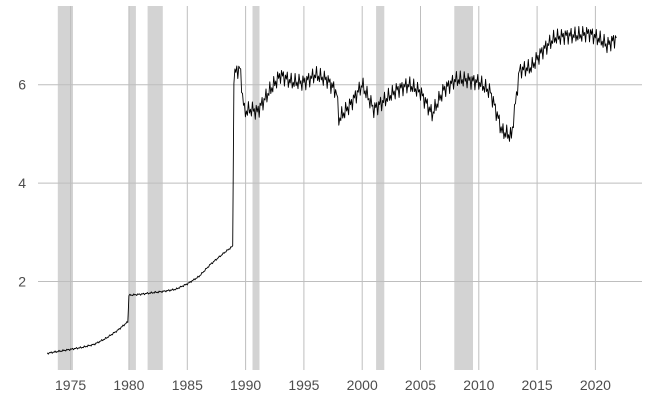 This screenshot has width=650, height=400. What do you see at coordinates (595, 385) in the screenshot?
I see `x-tick-label-2020: 2020` at bounding box center [595, 385].